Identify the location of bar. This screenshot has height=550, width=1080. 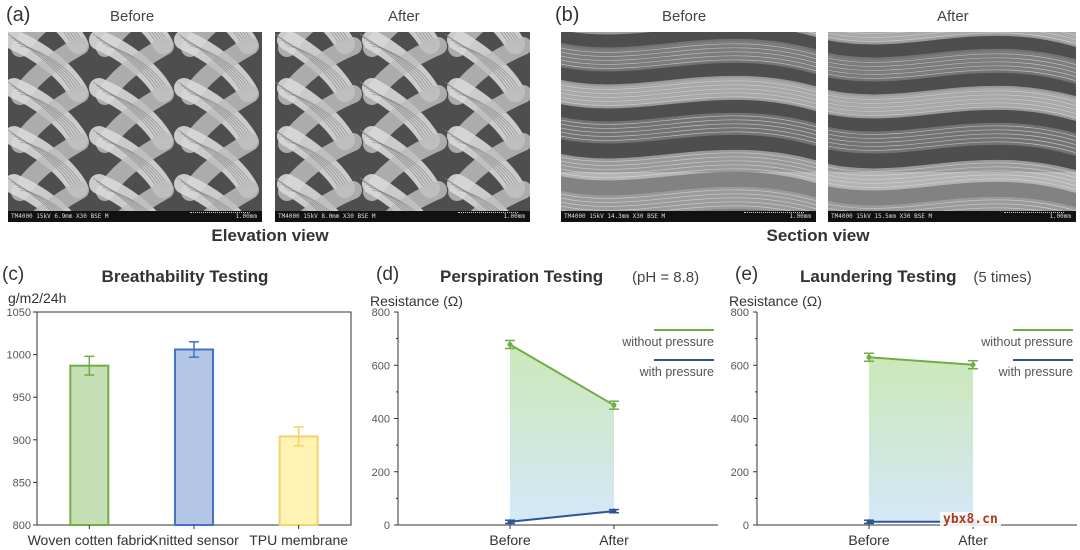
(194, 437).